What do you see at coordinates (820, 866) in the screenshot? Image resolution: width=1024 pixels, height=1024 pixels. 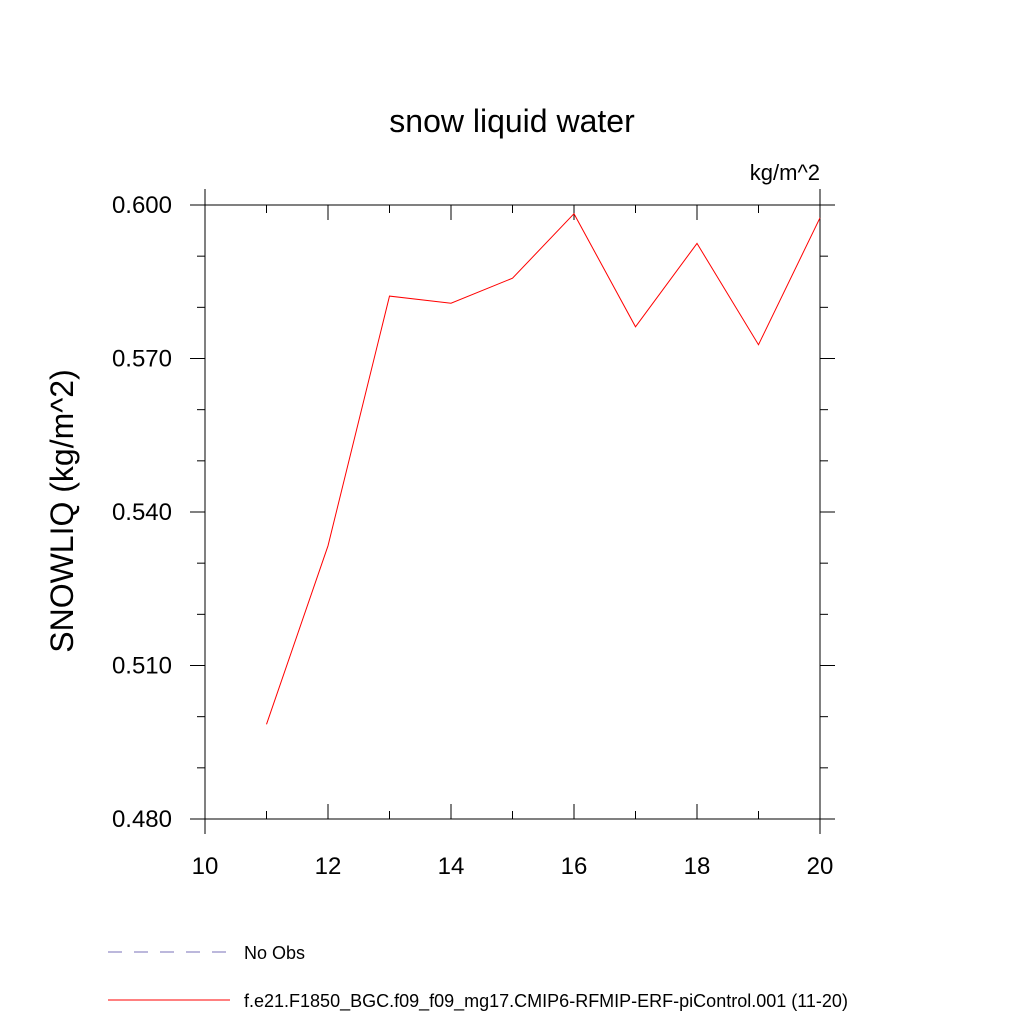 I see `x-tick-label: 20` at bounding box center [820, 866].